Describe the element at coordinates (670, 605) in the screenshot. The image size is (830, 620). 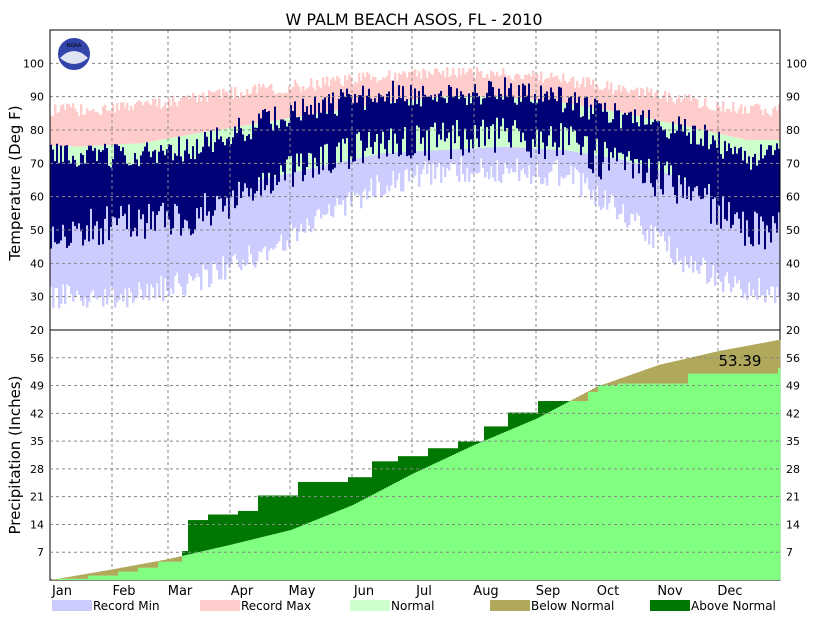
I see `legend-swatch` at that location.